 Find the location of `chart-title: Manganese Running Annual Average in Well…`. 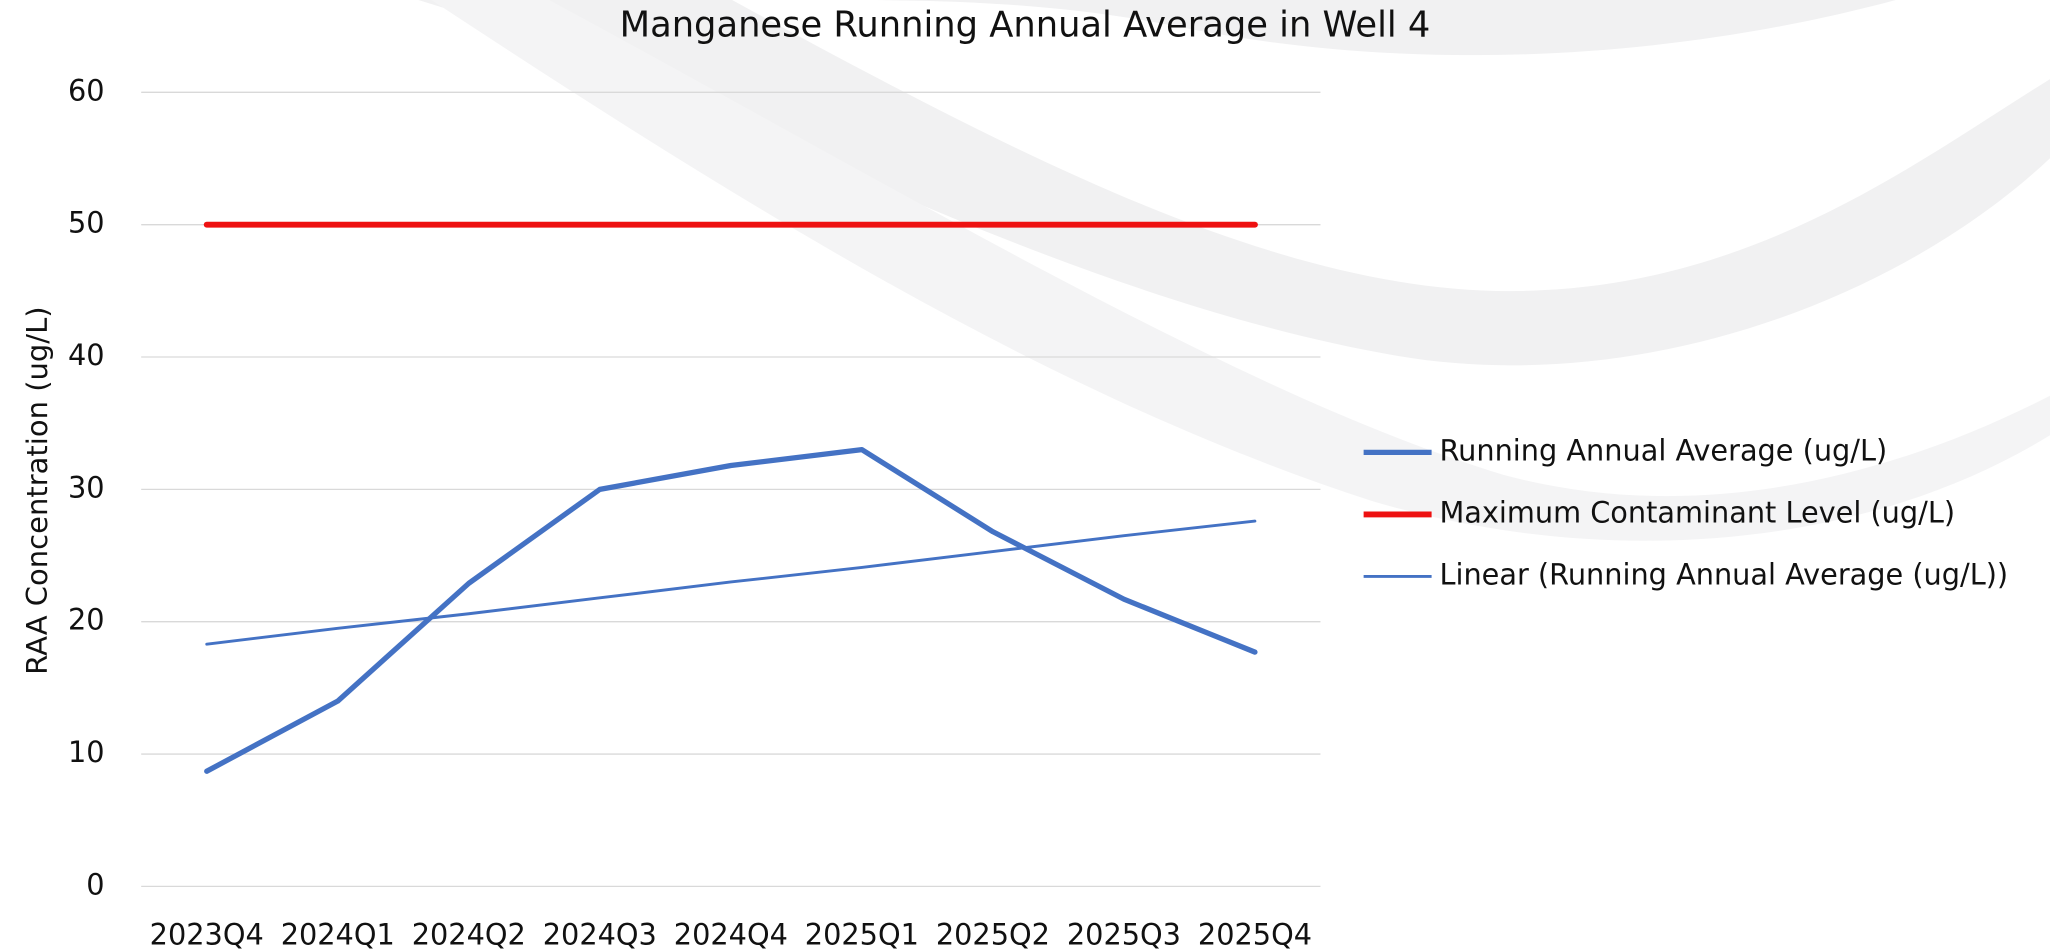

chart-title: Manganese Running Annual Average in Well… is located at coordinates (1025, 24).